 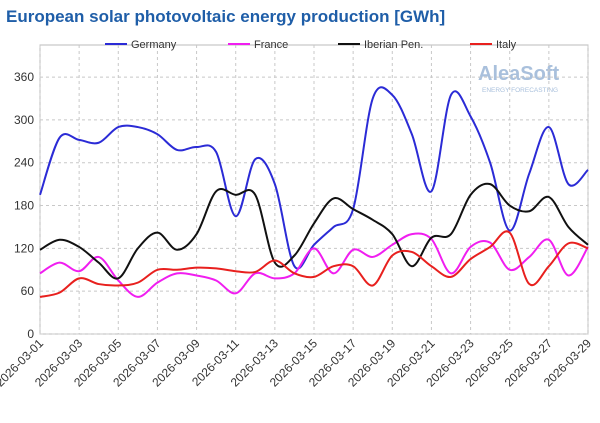 What do you see at coordinates (393, 45) in the screenshot?
I see `legend-label: Iberian Pen.` at bounding box center [393, 45].